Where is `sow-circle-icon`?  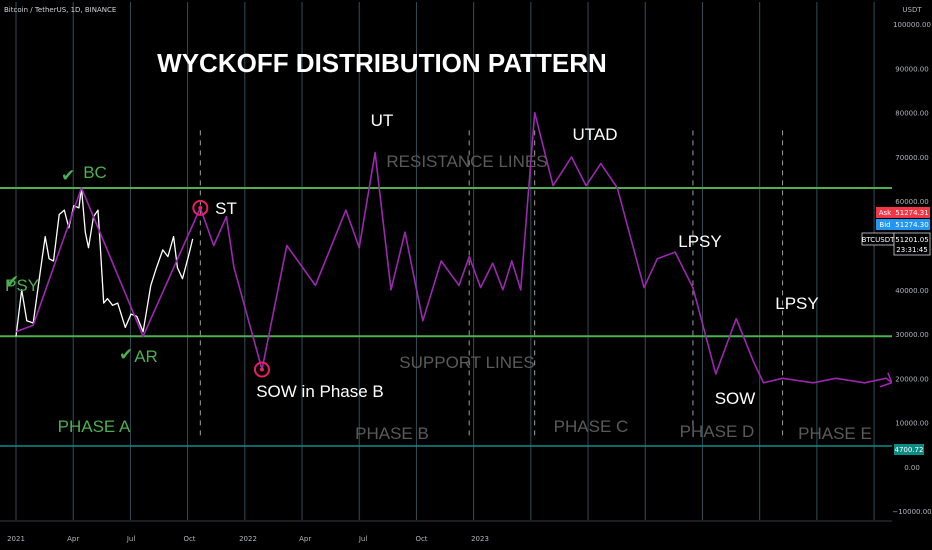
sow-circle-icon is located at coordinates (261, 369).